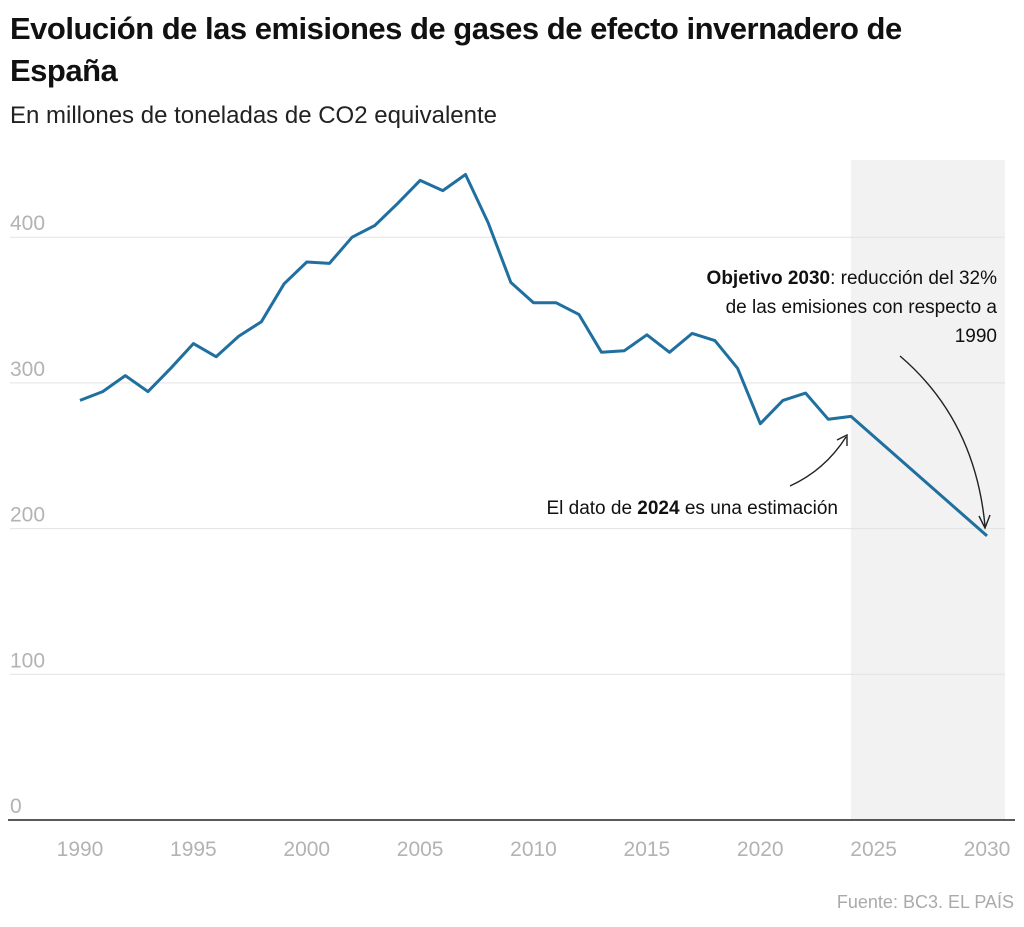 Image resolution: width=1024 pixels, height=927 pixels. Describe the element at coordinates (27, 369) in the screenshot. I see `y-tick-label: 300` at that location.